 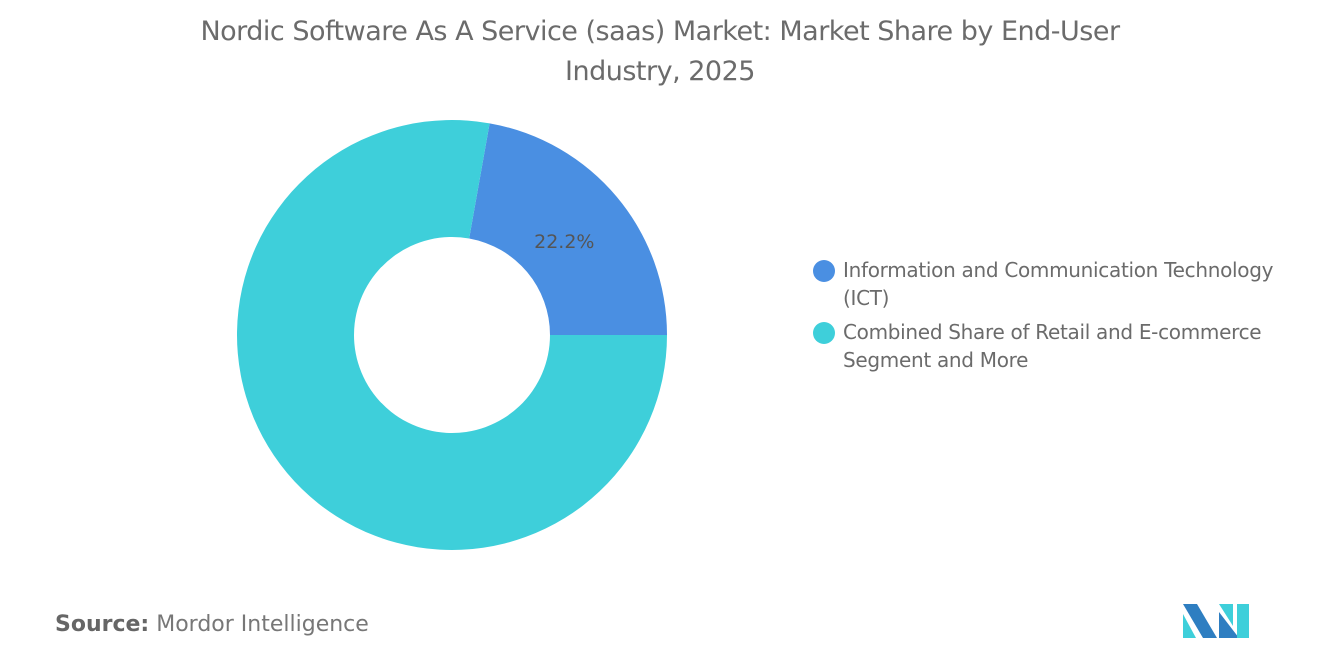 What do you see at coordinates (824, 333) in the screenshot?
I see `legend-swatch-combined` at bounding box center [824, 333].